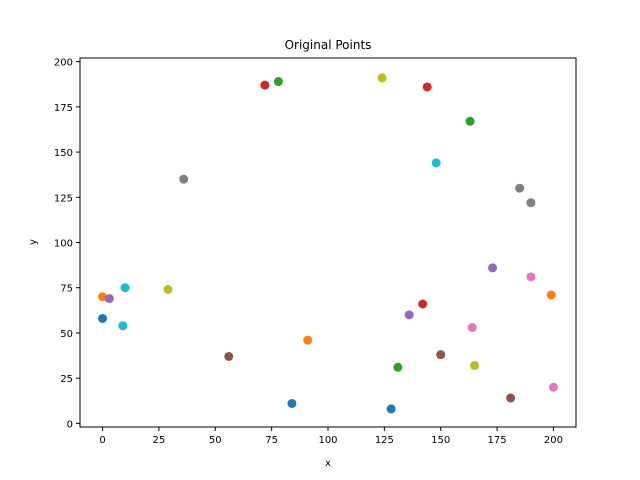 The height and width of the screenshot is (480, 640). I want to click on y-axis-label: y, so click(33, 242).